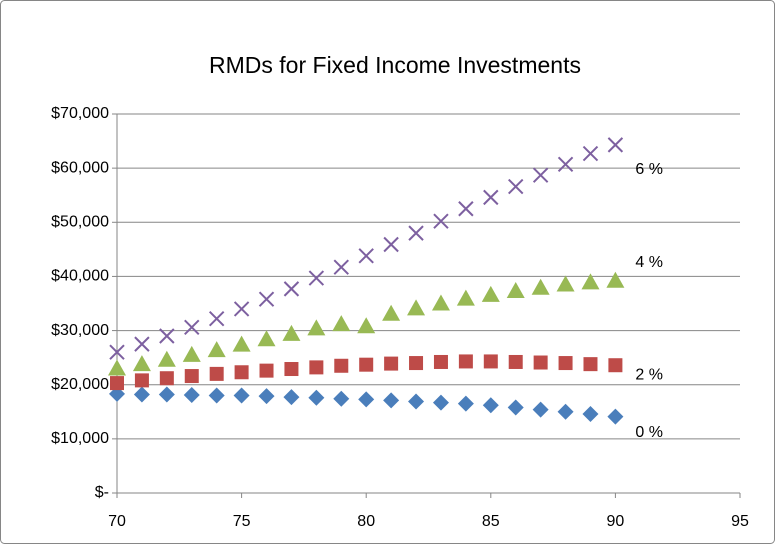  What do you see at coordinates (80, 222) in the screenshot?
I see `y-tick-label: $50,000` at bounding box center [80, 222].